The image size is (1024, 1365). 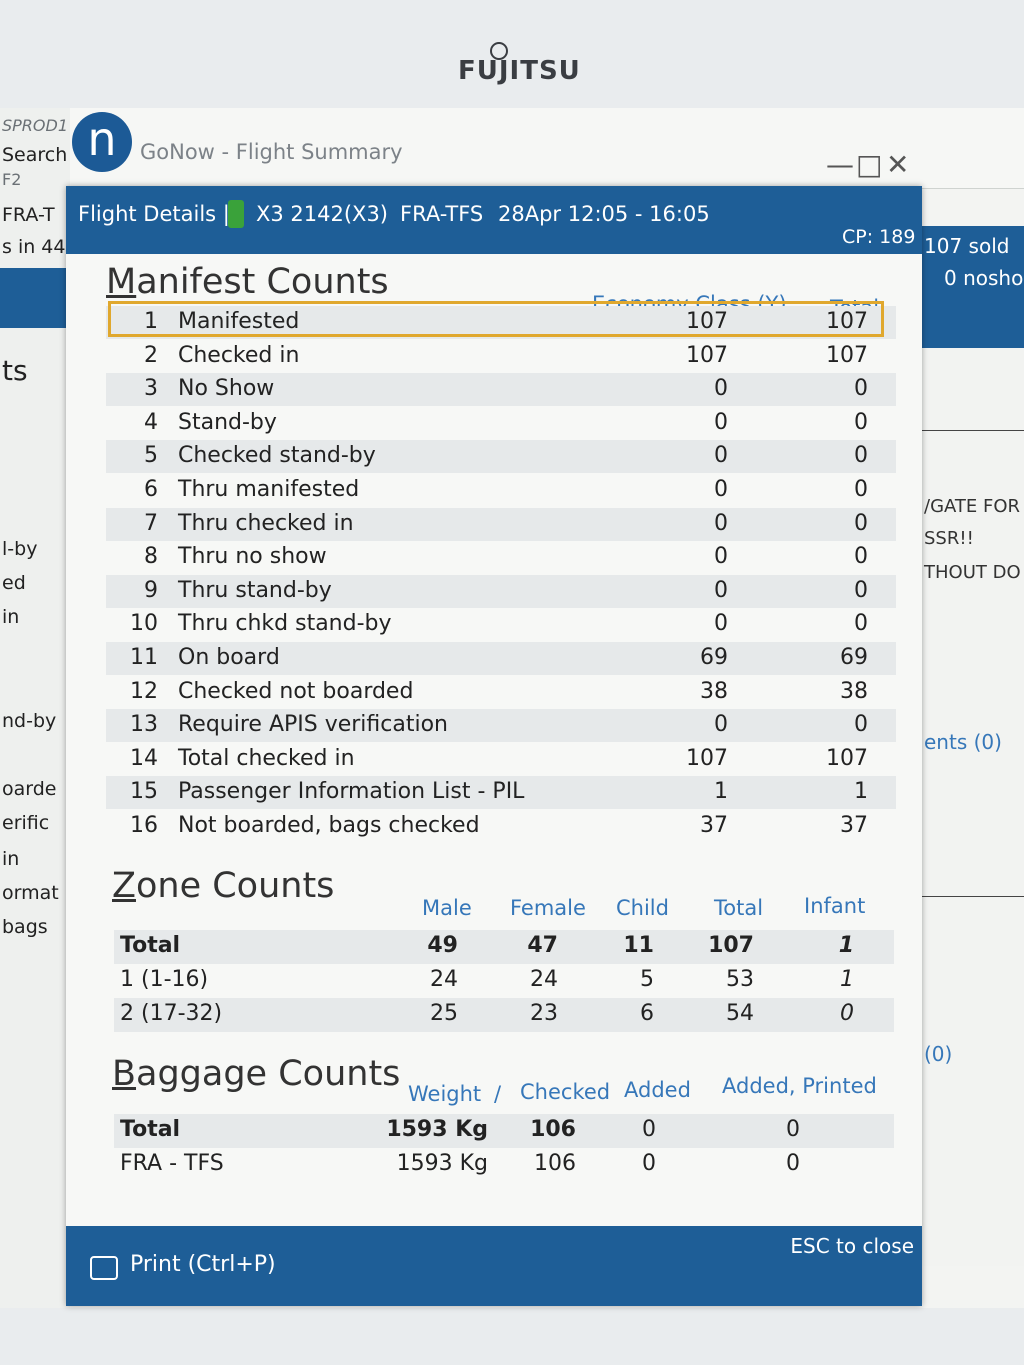 I want to click on manifest-row: 13 Require APIS verification 0 0, so click(x=501, y=726).